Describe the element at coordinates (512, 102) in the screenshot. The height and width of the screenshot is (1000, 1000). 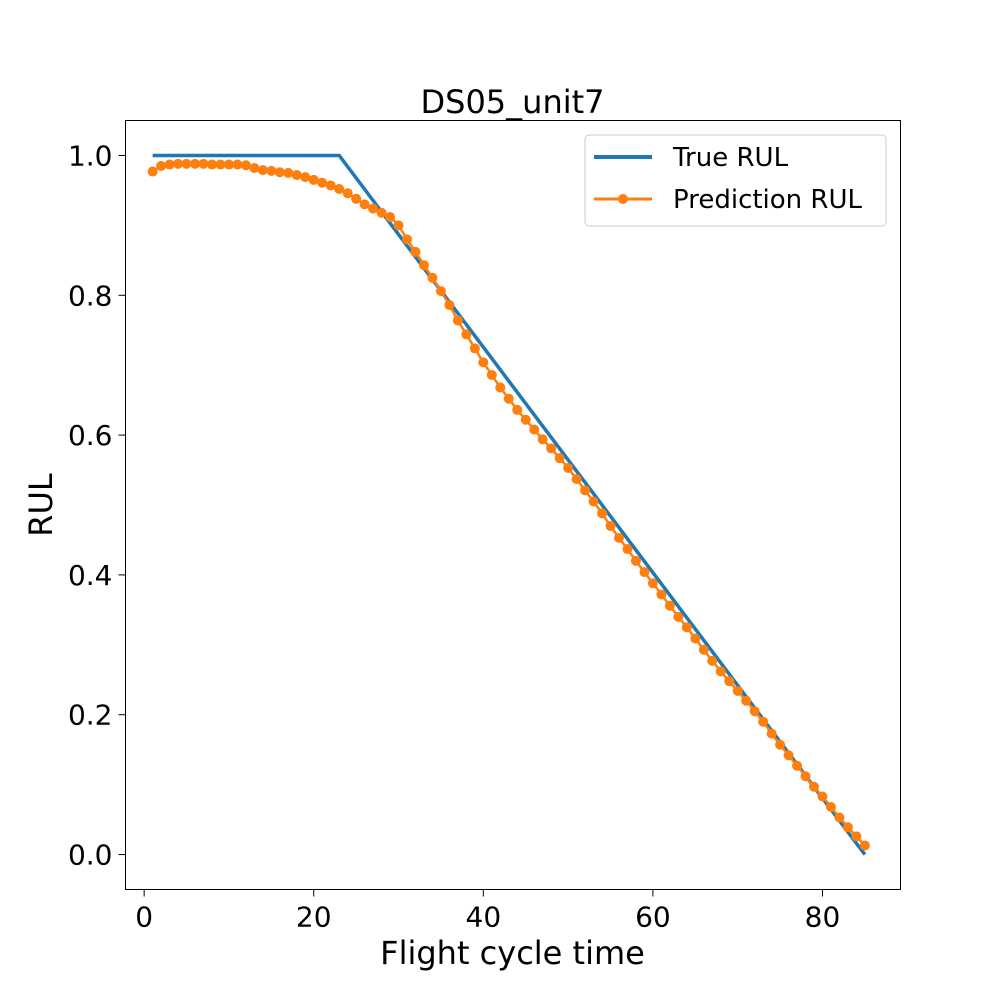
I see `chart-title: DS05_unit7` at that location.